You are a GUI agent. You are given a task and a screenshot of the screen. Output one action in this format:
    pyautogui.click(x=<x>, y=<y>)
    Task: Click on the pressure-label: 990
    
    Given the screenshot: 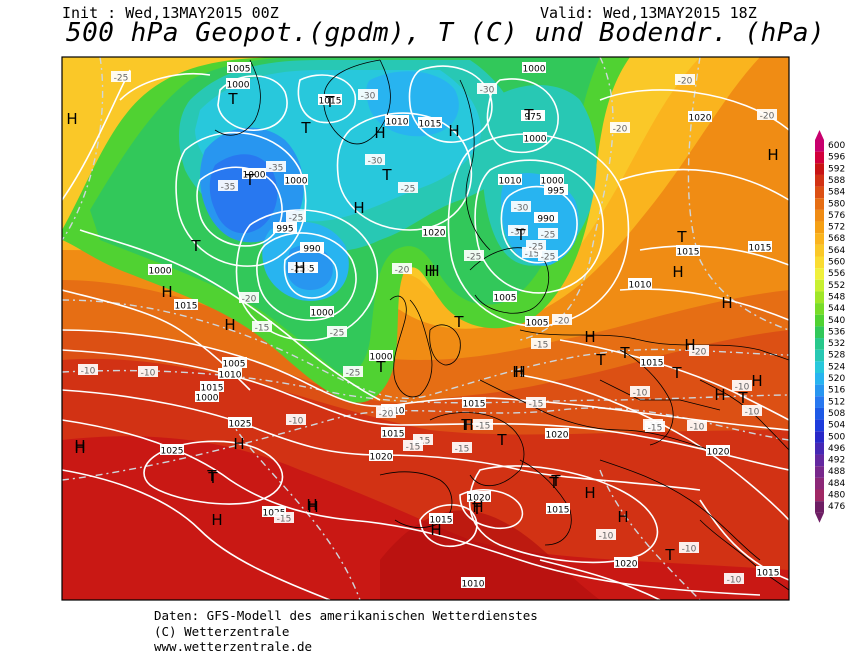 What is the action you would take?
    pyautogui.click(x=545, y=220)
    